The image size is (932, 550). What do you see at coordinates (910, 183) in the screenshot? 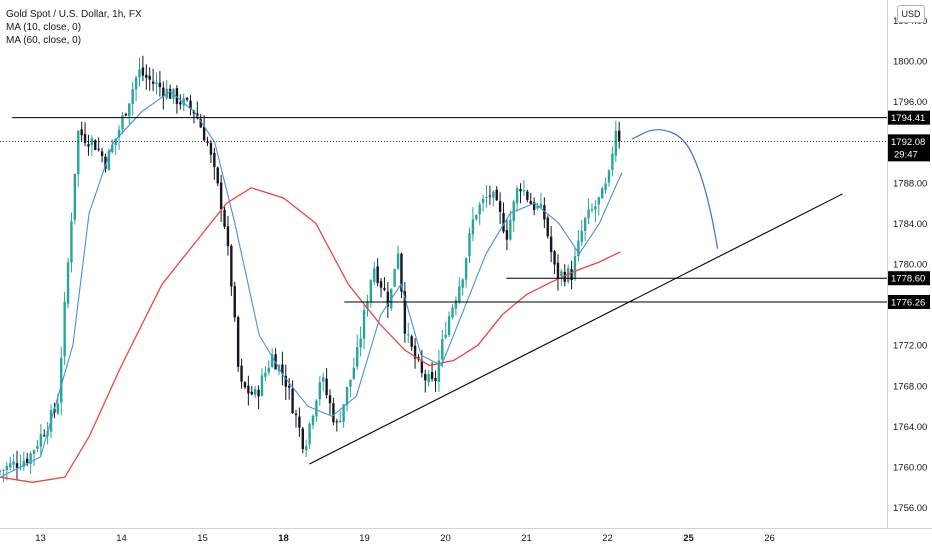
I see `price-tick-label: 1788.00` at bounding box center [910, 183].